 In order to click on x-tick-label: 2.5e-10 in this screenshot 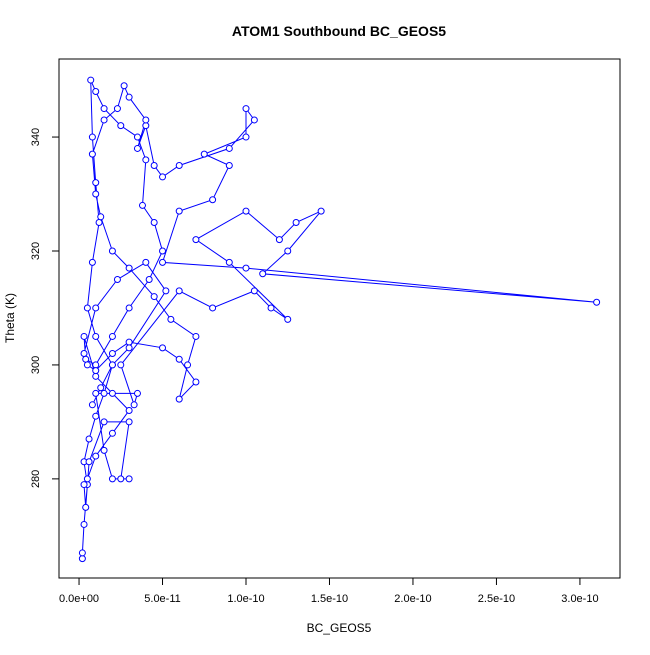, I will do `click(496, 599)`.